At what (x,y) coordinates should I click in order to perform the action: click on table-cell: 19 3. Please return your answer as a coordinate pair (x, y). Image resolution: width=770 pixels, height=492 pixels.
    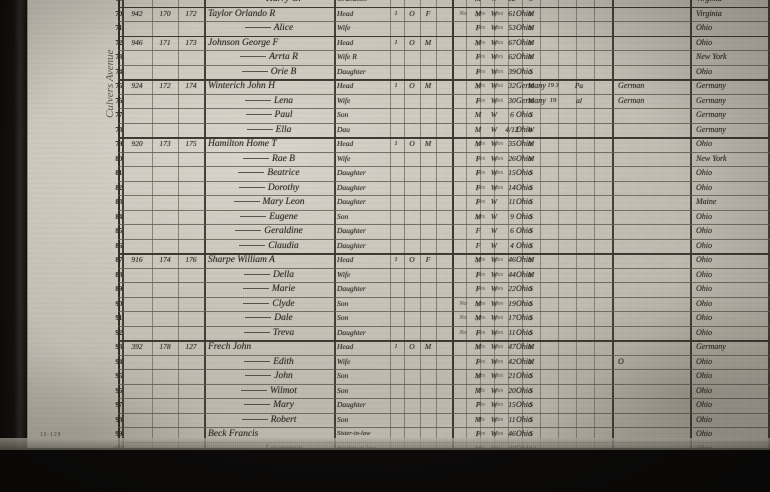
    Looking at the image, I should click on (553, 85).